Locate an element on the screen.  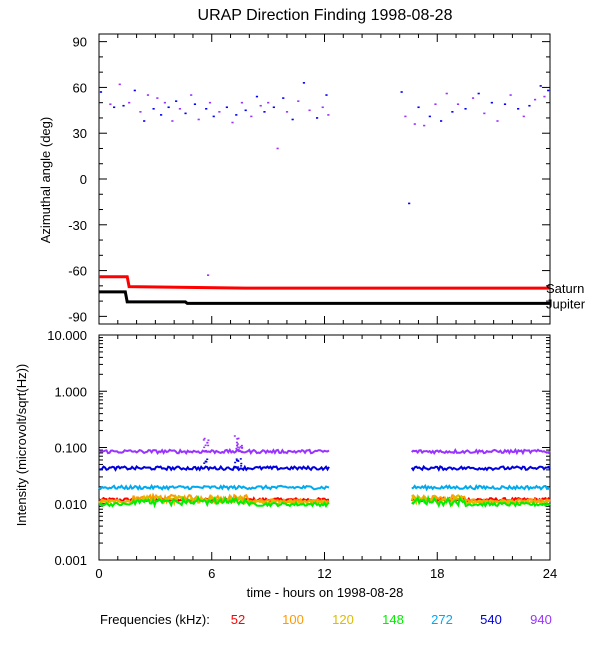
saturn-label: Saturn is located at coordinates (565, 288).